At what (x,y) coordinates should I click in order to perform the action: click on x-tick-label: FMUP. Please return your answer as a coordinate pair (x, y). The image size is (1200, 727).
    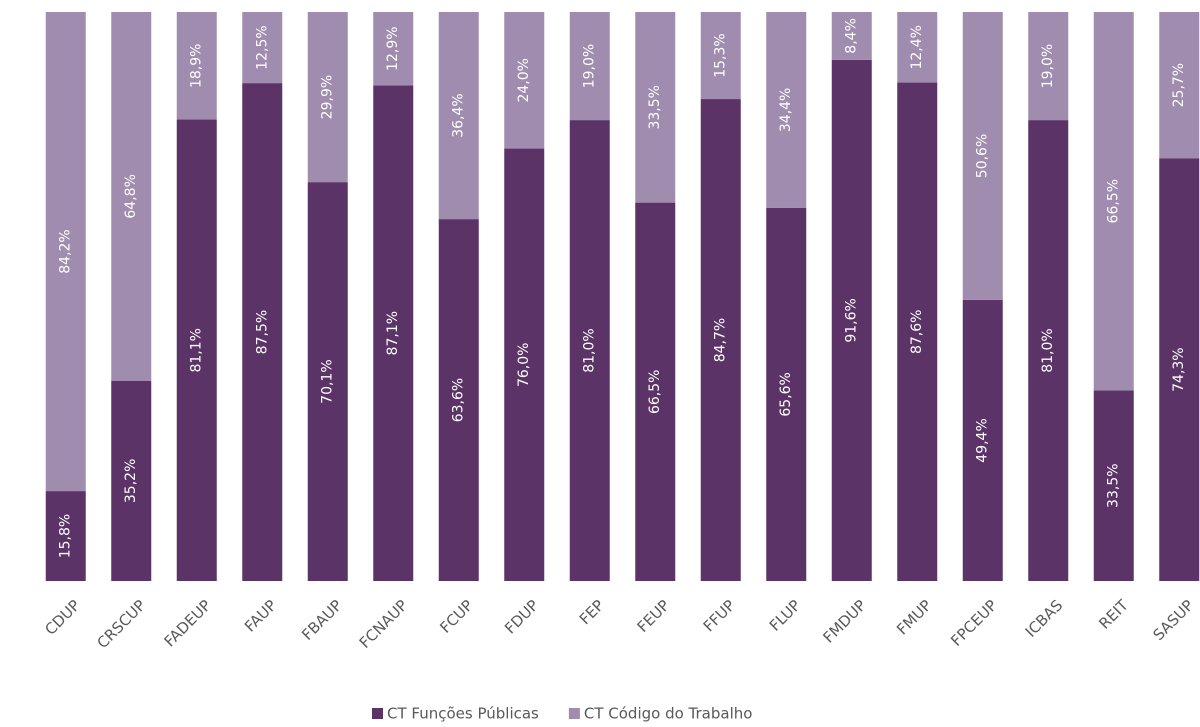
    Looking at the image, I should click on (914, 617).